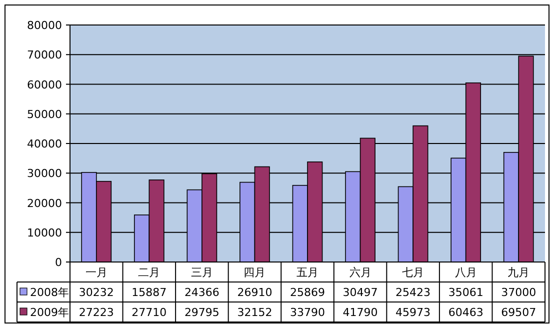 This screenshot has width=554, height=329. Describe the element at coordinates (413, 272) in the screenshot. I see `x-tick-label: 七月` at that location.